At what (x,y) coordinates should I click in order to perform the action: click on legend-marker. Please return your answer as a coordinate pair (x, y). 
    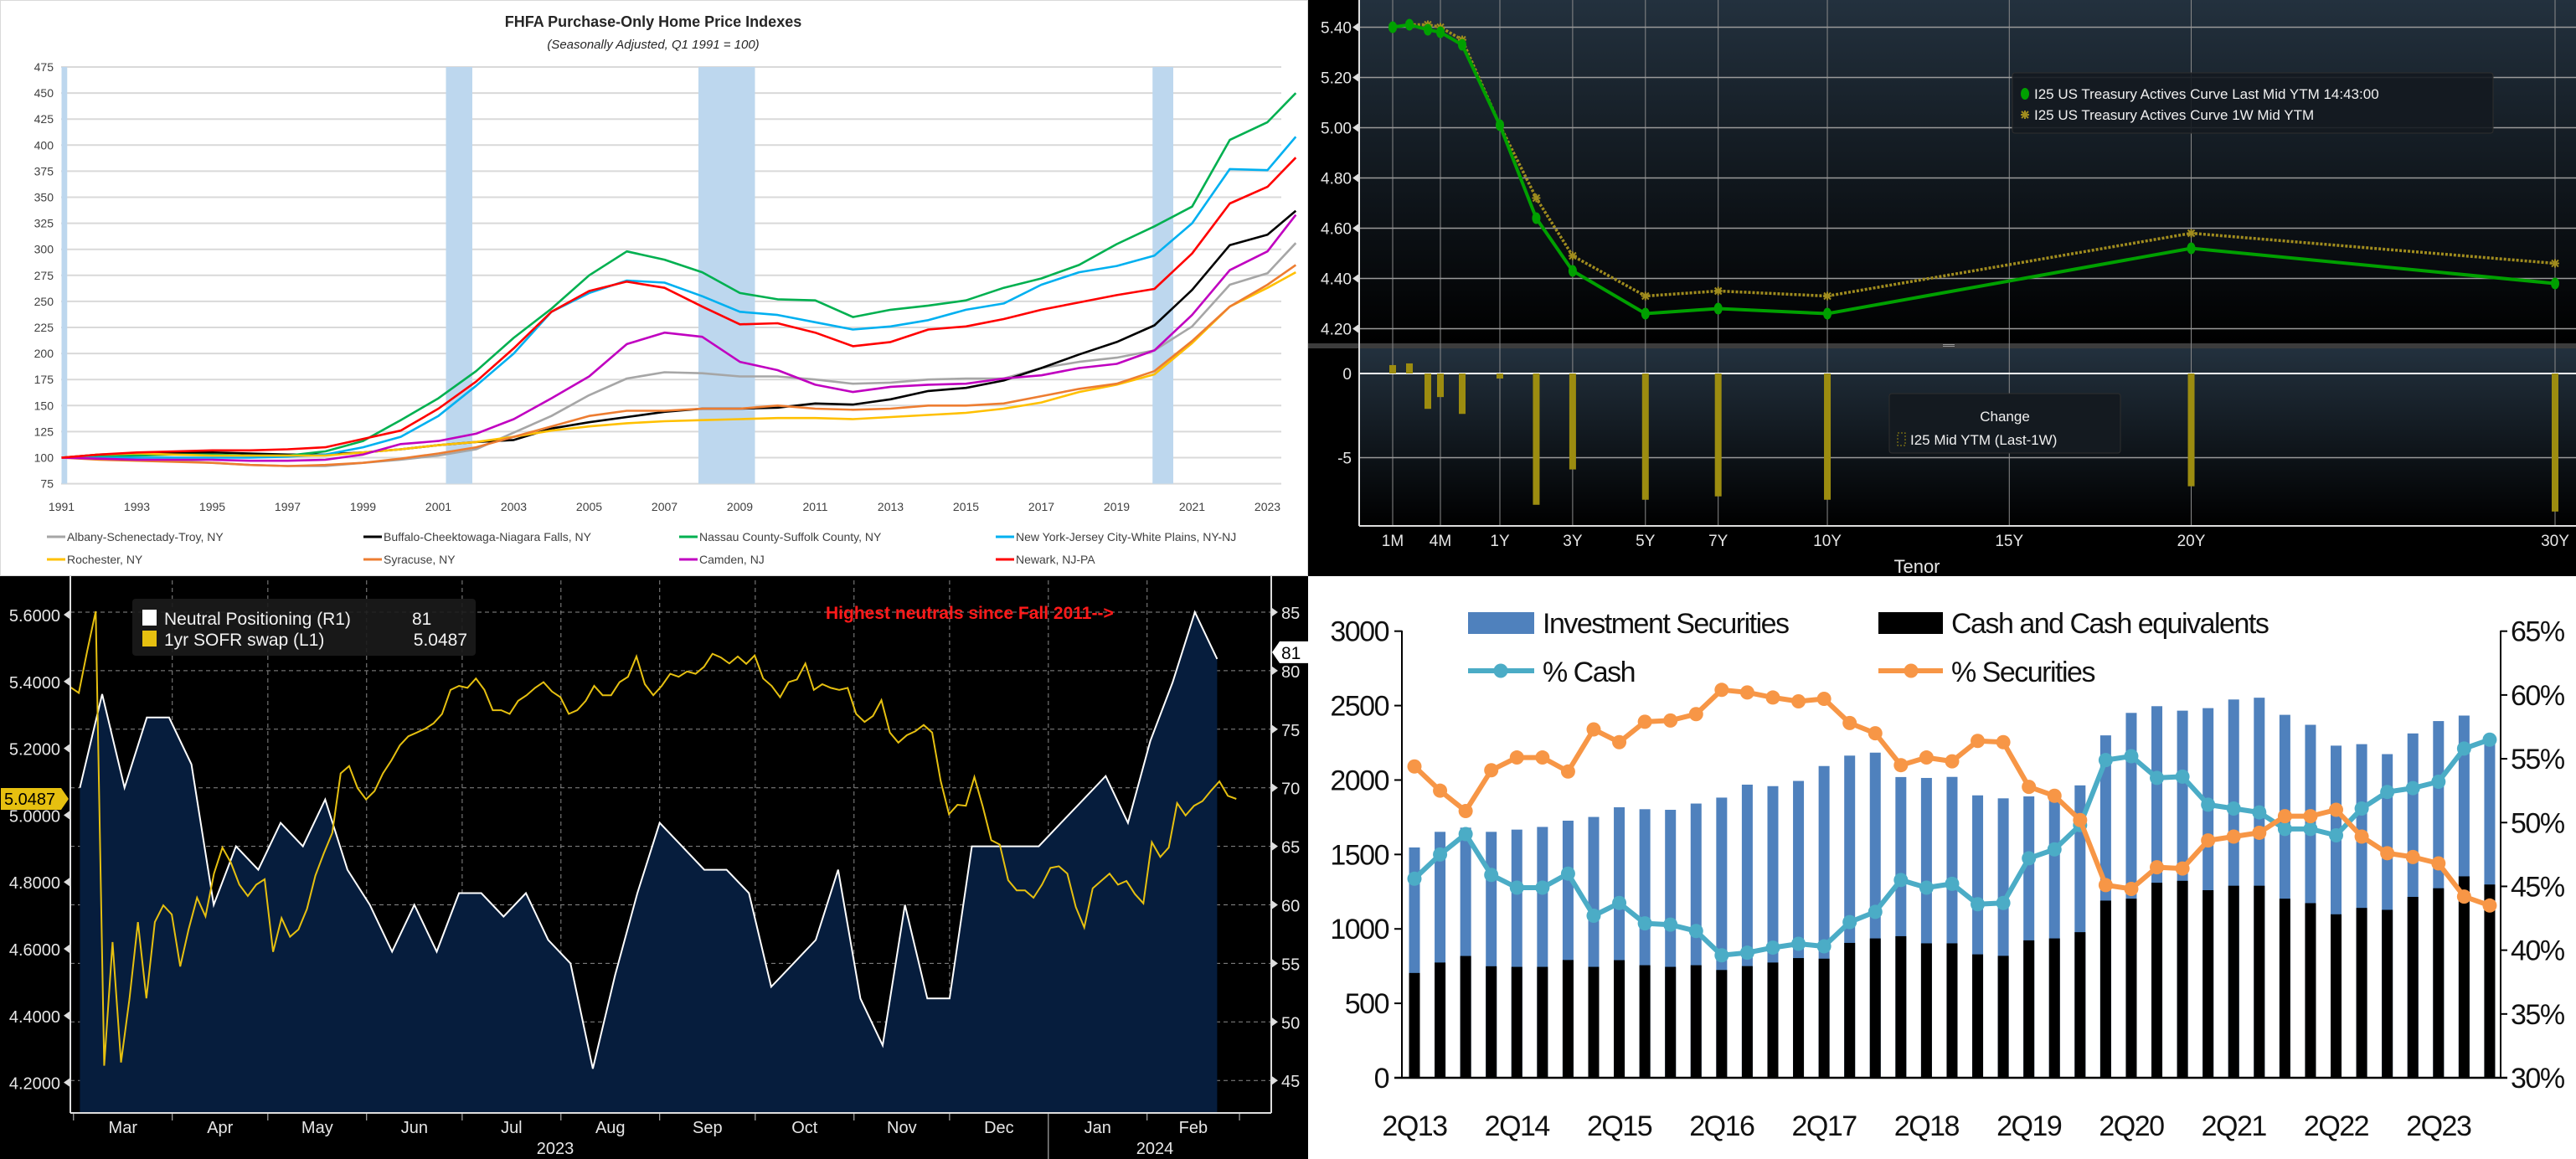
    Looking at the image, I should click on (1911, 670).